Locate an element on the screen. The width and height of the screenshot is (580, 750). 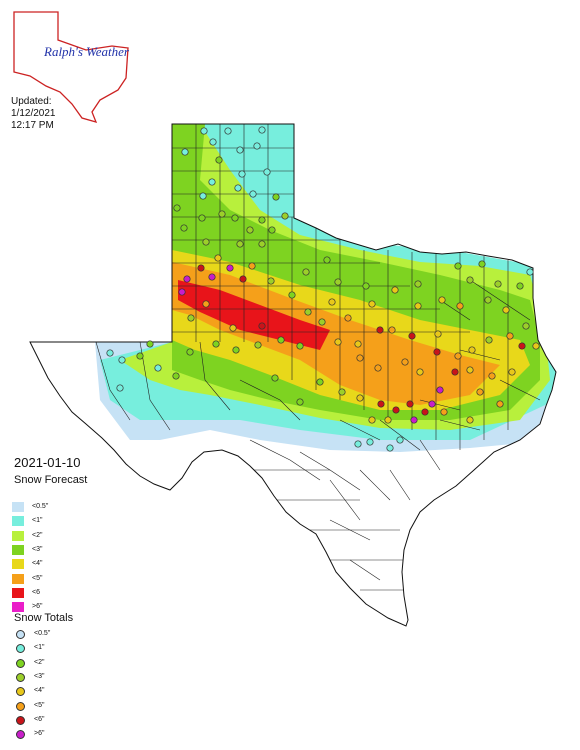
totals-label: <2" is located at coordinates (39, 662).